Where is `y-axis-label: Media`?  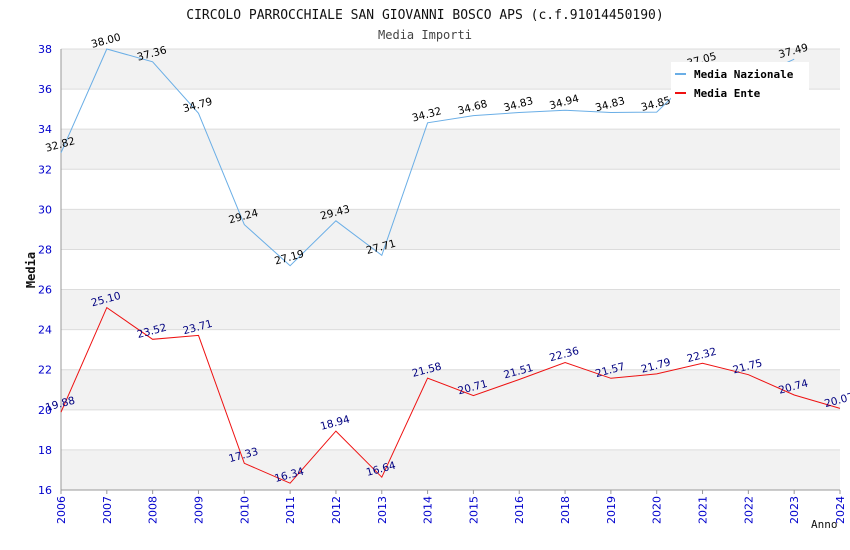 y-axis-label: Media is located at coordinates (31, 270).